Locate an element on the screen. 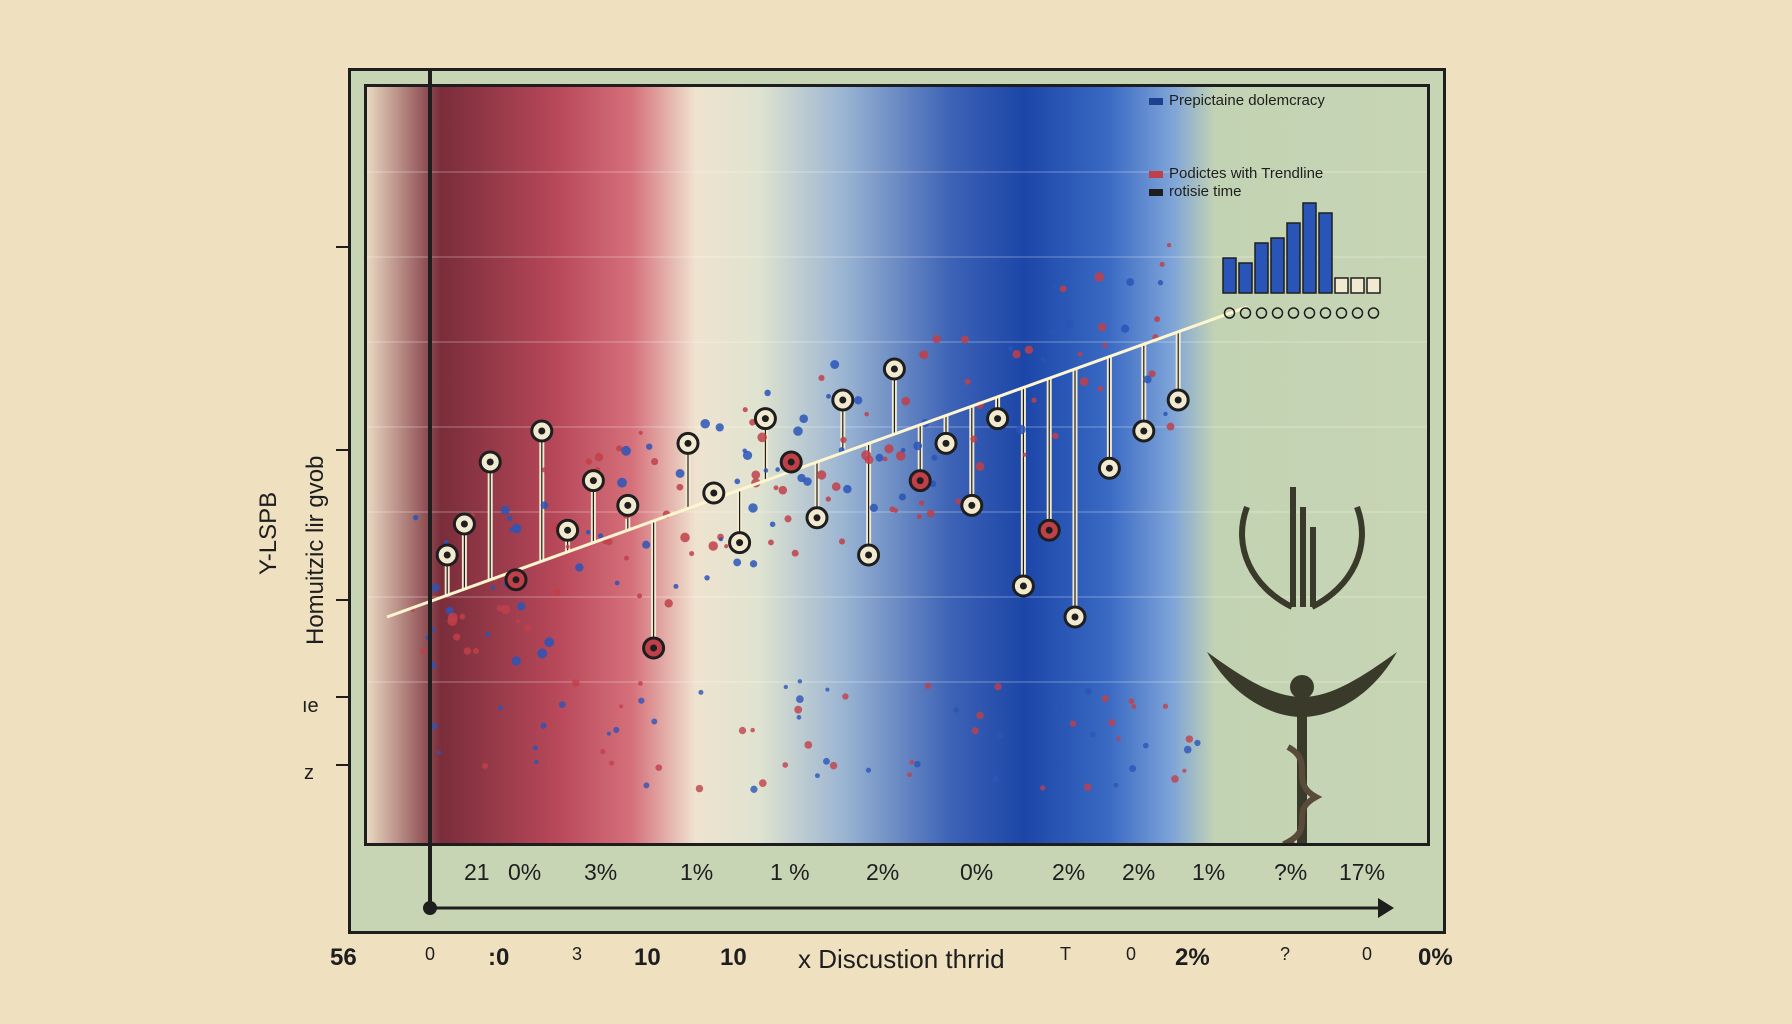 The height and width of the screenshot is (1024, 1792). x-tick-label-inner-8: 2% is located at coordinates (1139, 872).